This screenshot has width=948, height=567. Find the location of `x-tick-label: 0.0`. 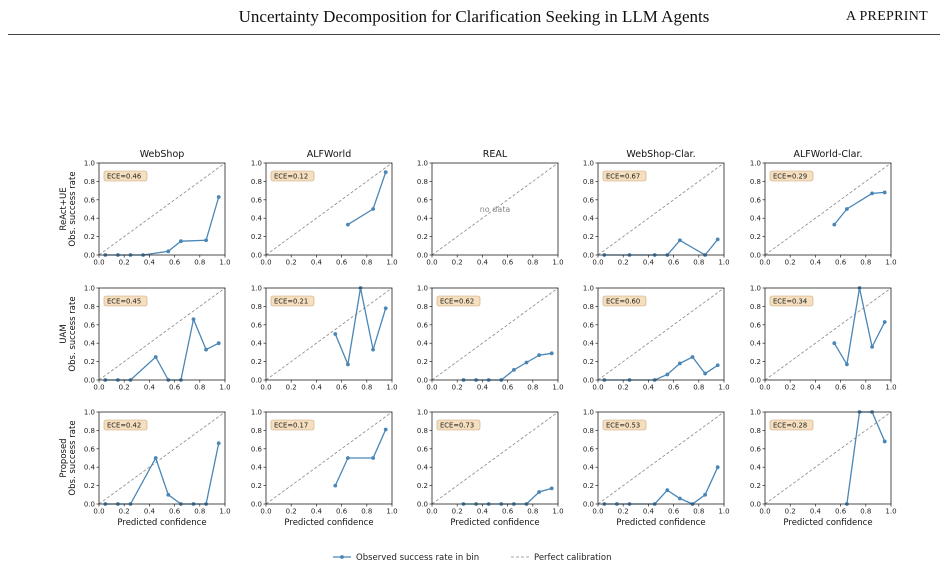

x-tick-label: 0.0 is located at coordinates (431, 512).